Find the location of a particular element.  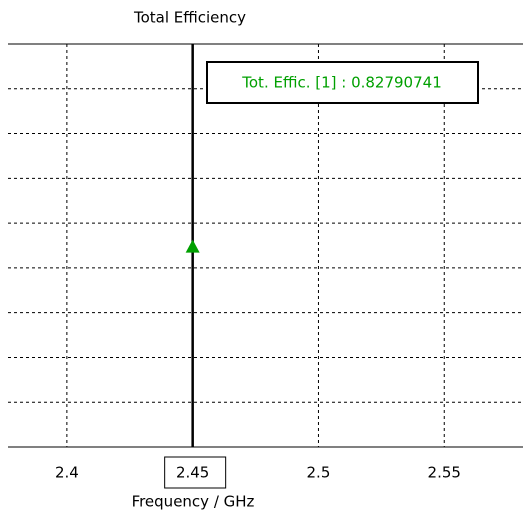

x-tick-label: 2.5 is located at coordinates (319, 473).